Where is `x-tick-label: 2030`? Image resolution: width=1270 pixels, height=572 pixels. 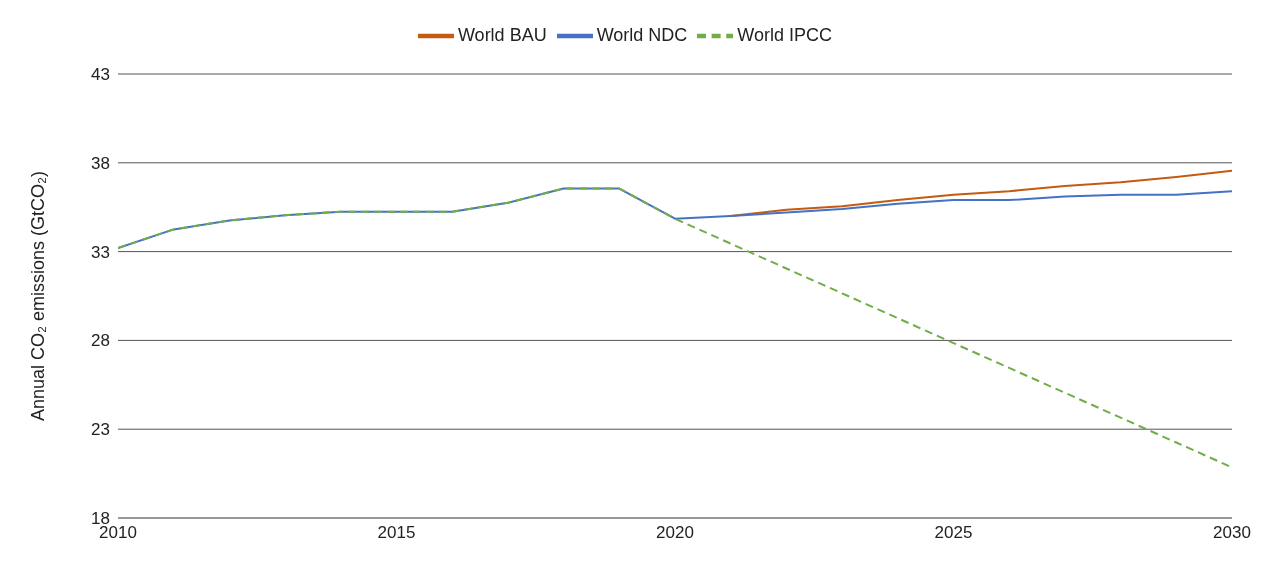
x-tick-label: 2030 is located at coordinates (1232, 533).